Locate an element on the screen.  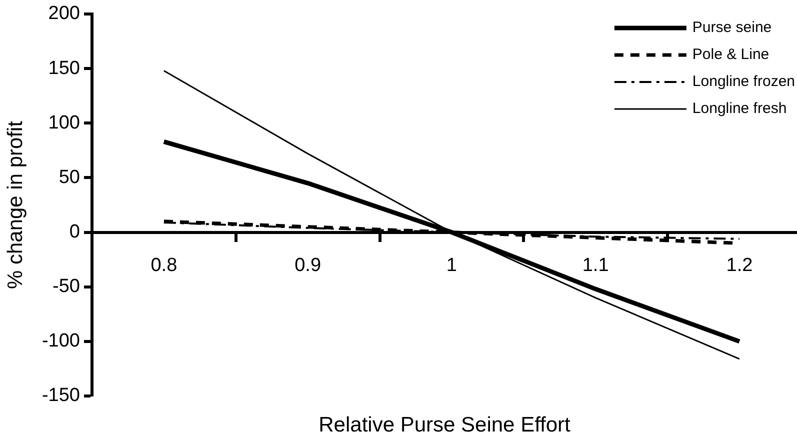
x-tick-label: 1 is located at coordinates (451, 265).